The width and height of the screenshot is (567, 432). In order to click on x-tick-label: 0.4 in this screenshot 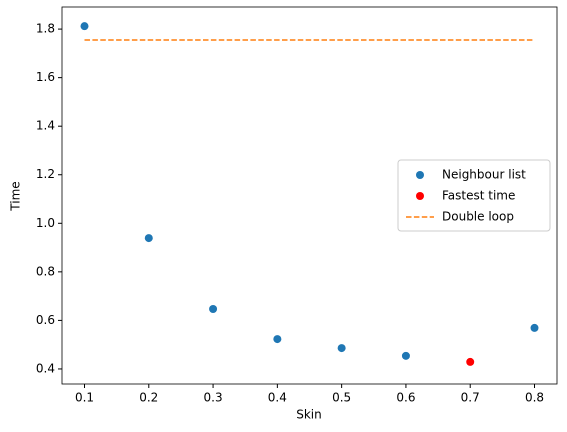, I will do `click(277, 398)`.